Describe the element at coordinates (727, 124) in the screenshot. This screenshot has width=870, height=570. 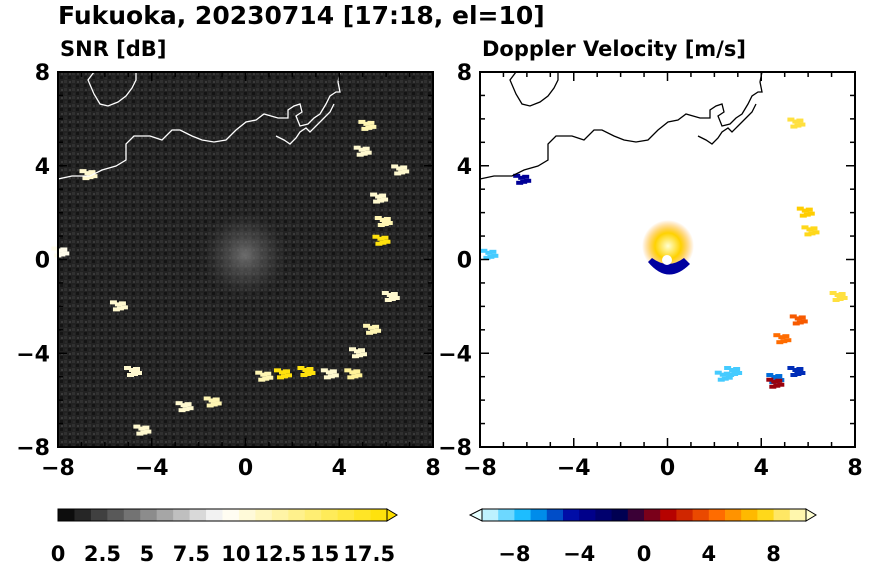
I see `doppler-coastline-port` at that location.